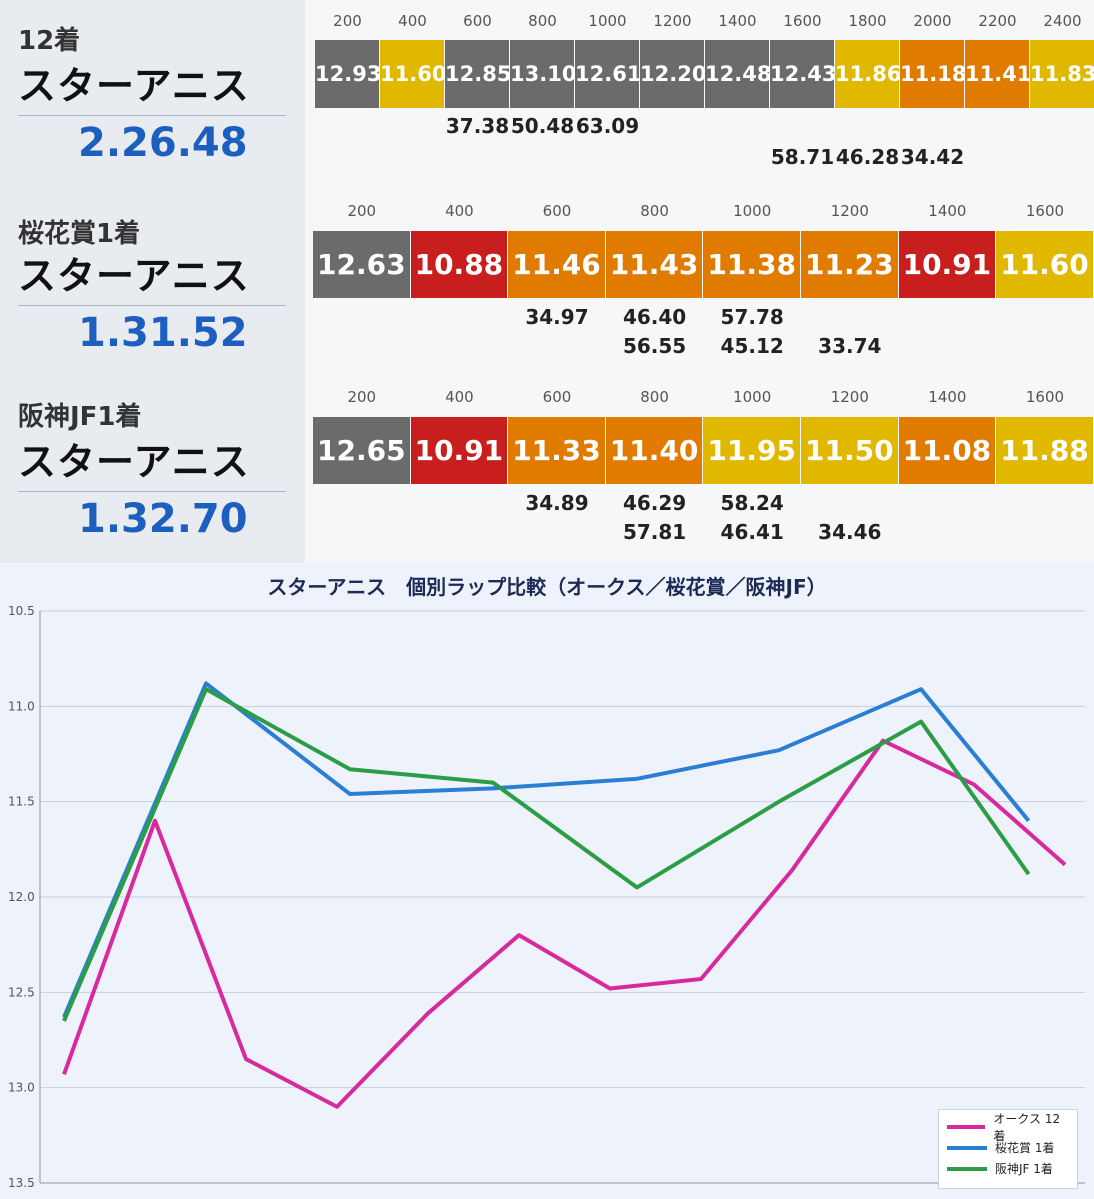 The width and height of the screenshot is (1094, 1199). What do you see at coordinates (738, 74) in the screenshot?
I see `lap-time-cell: 12.48` at bounding box center [738, 74].